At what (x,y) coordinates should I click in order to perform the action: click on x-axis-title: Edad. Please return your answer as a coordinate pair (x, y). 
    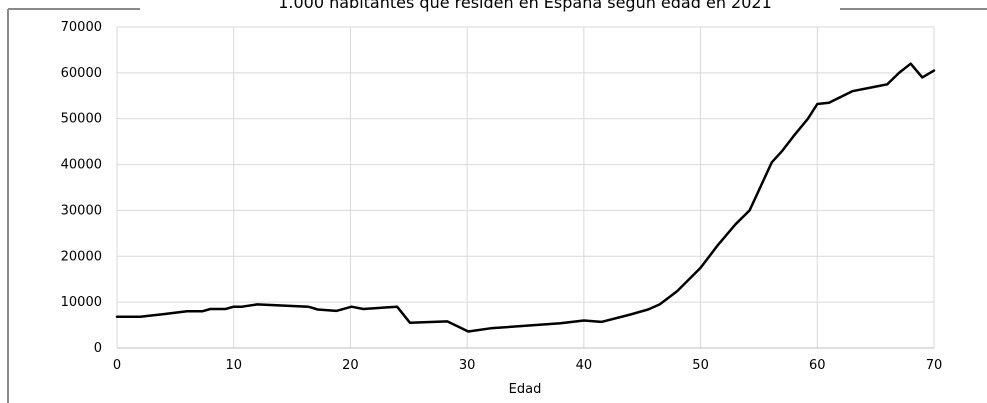
    Looking at the image, I should click on (525, 389).